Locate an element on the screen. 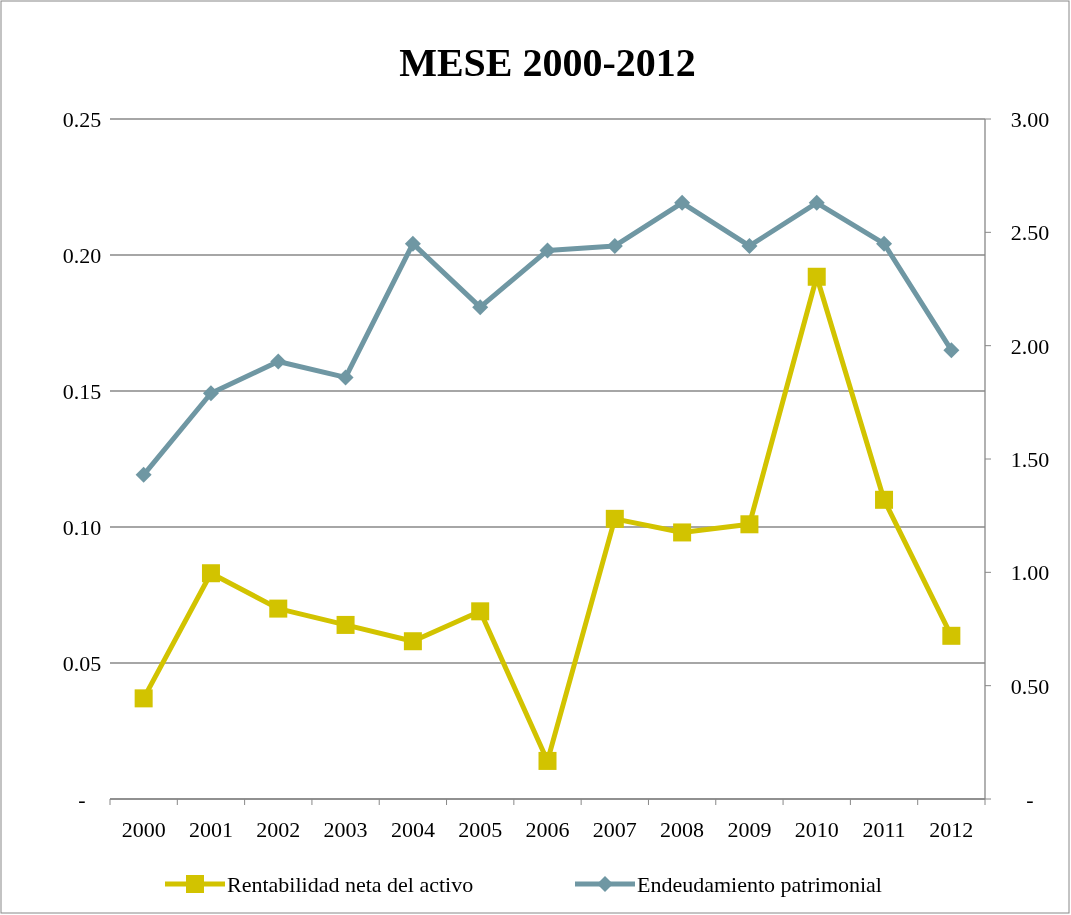 The height and width of the screenshot is (915, 1071). x-tick-label: 2008 is located at coordinates (682, 829).